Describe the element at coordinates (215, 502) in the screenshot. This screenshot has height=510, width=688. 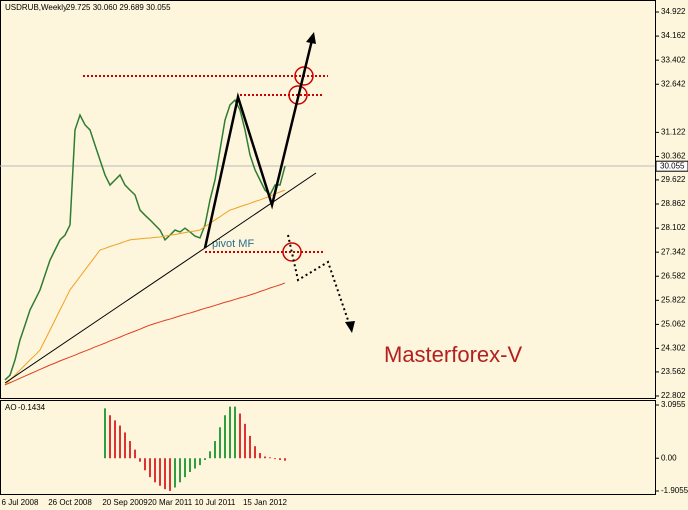
I see `x-tick-label: 10 Jul 2011` at that location.